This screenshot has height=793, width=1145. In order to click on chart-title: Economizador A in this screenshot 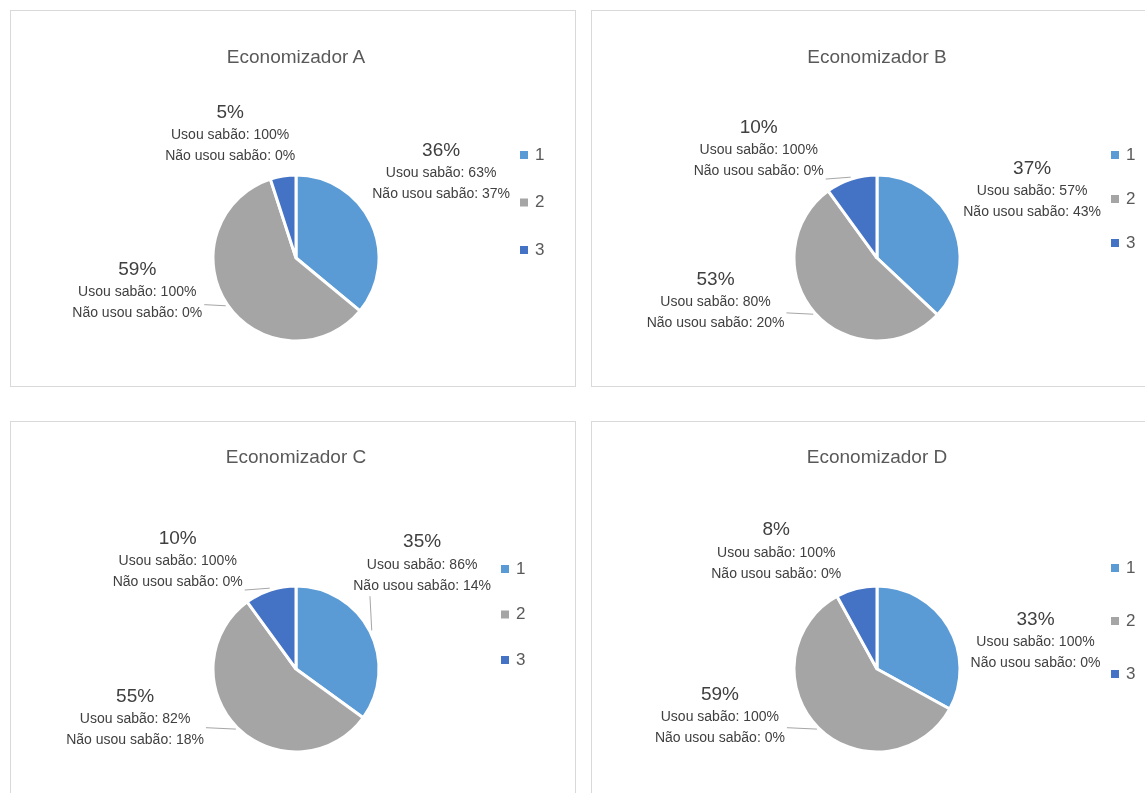, I will do `click(296, 57)`.